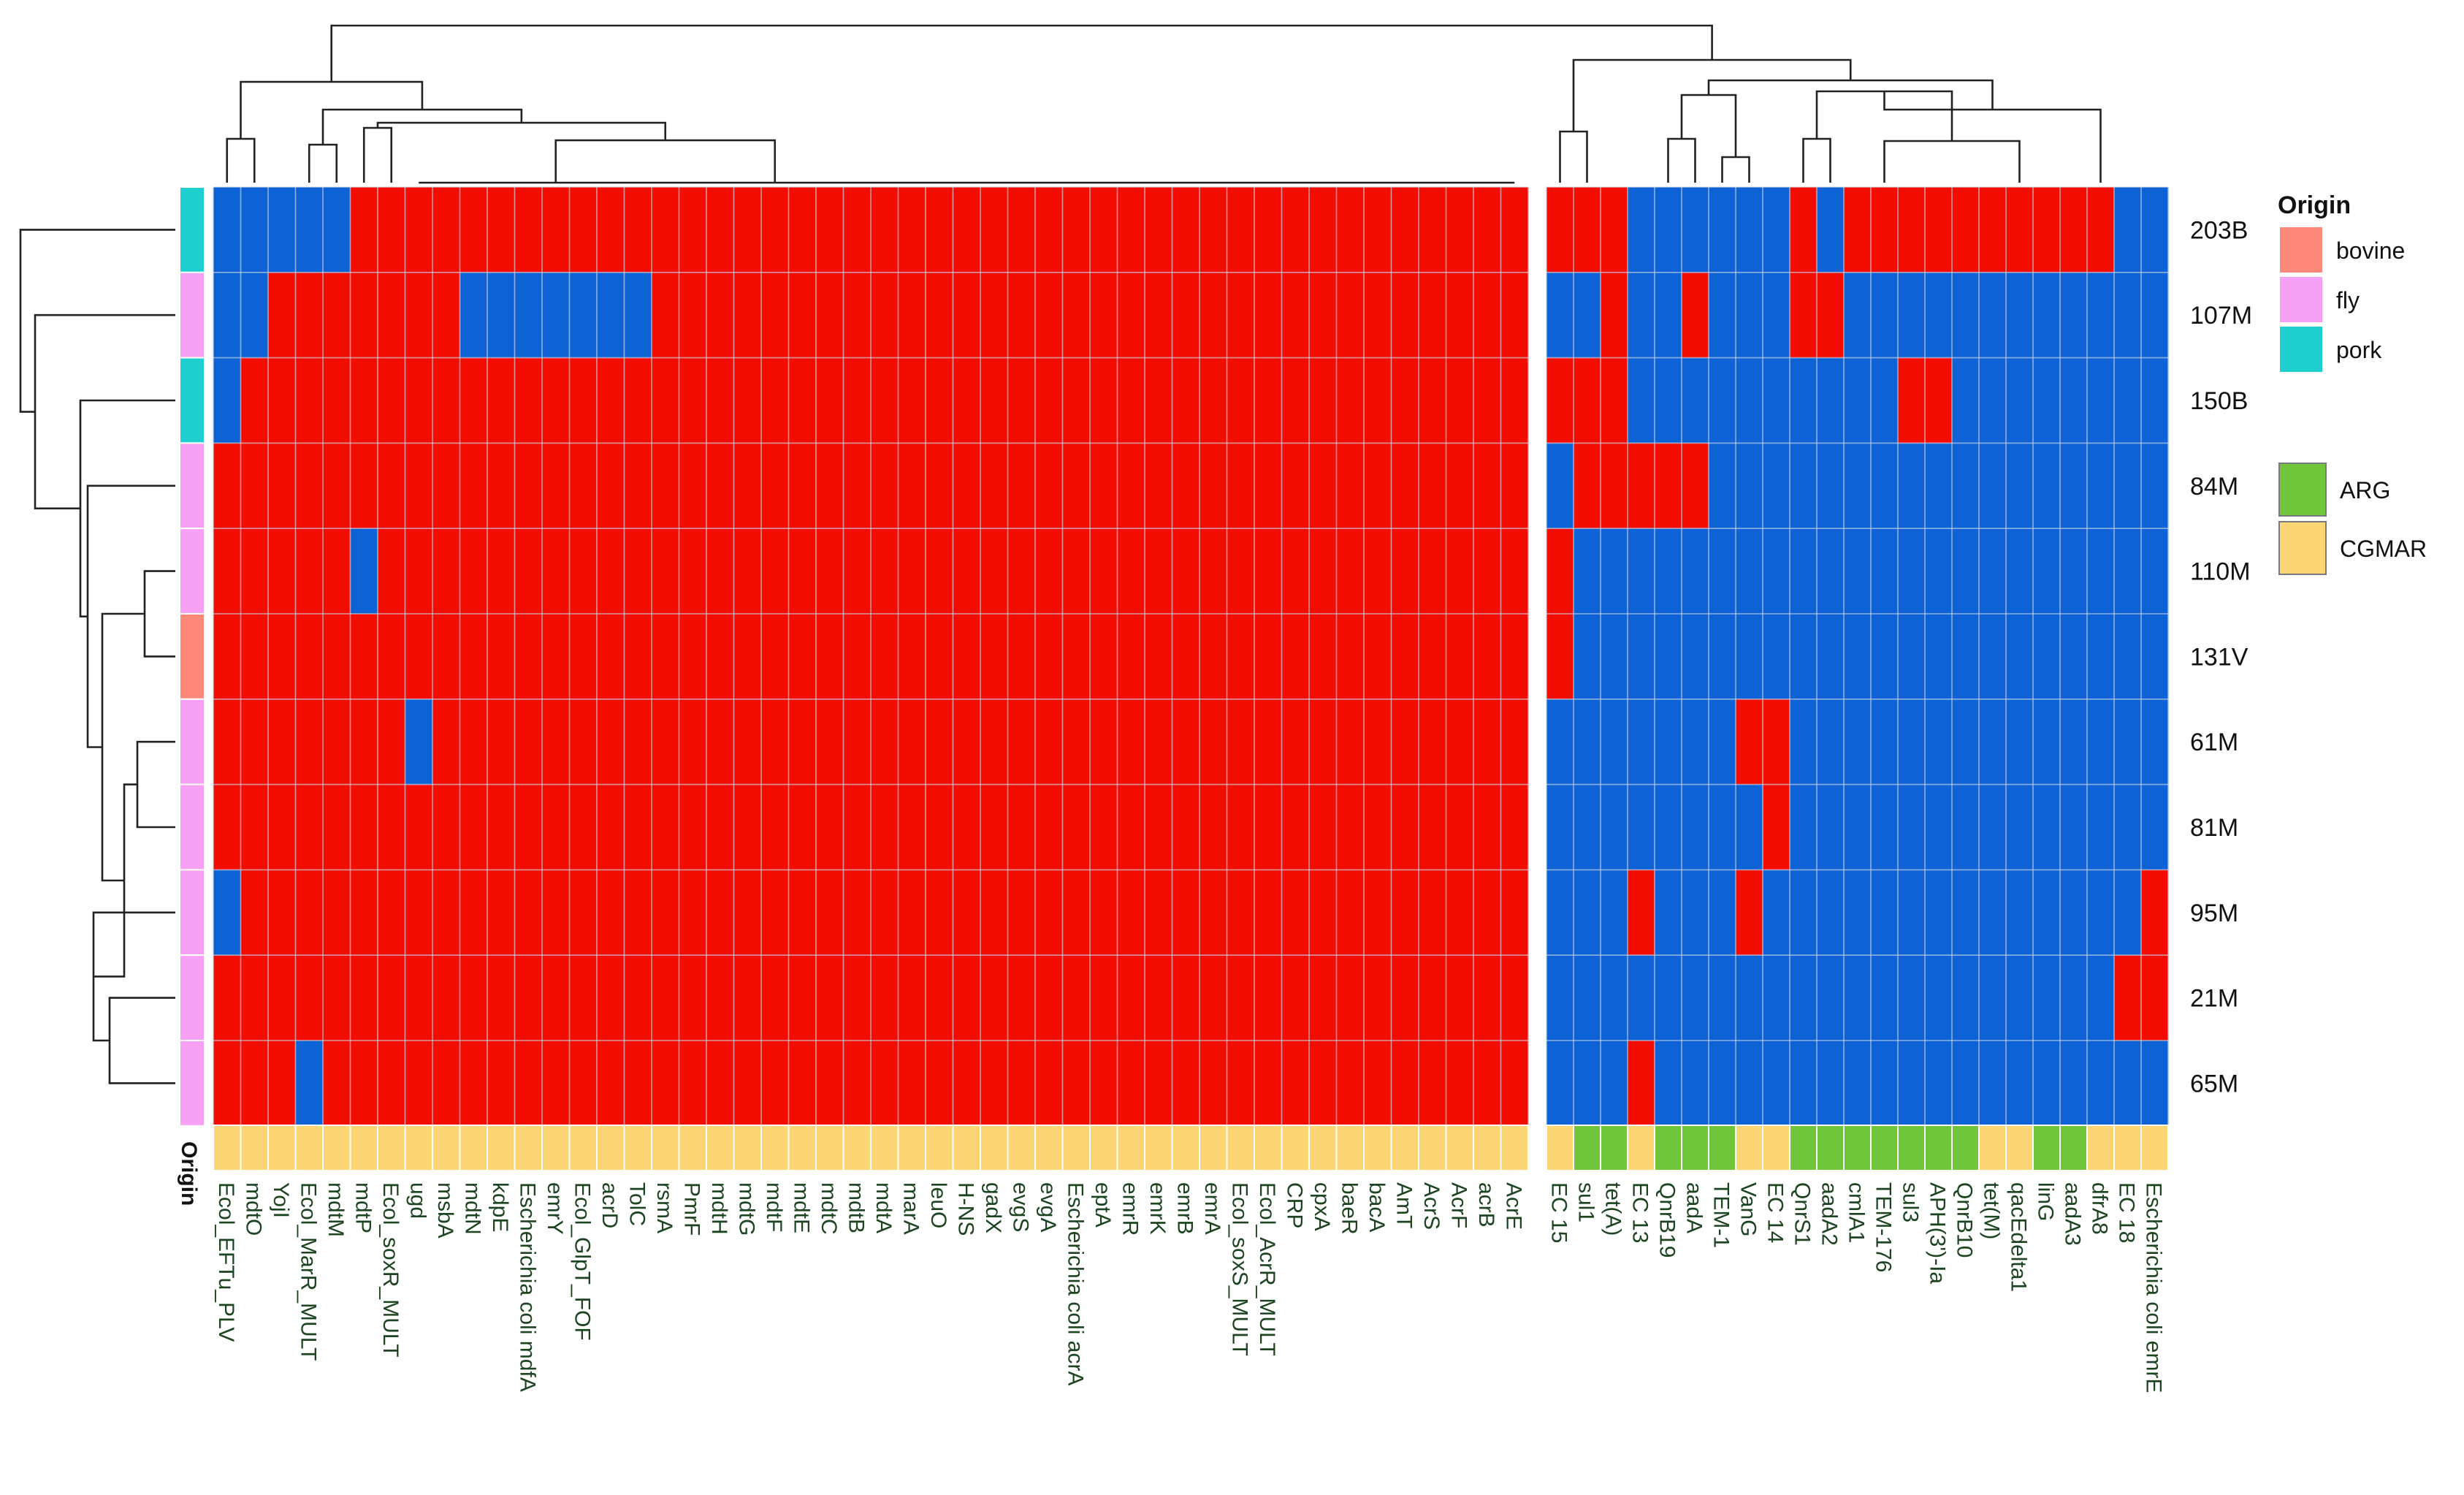 The image size is (2464, 1495). Describe the element at coordinates (2370, 251) in the screenshot. I see `legend-label: bovine` at that location.